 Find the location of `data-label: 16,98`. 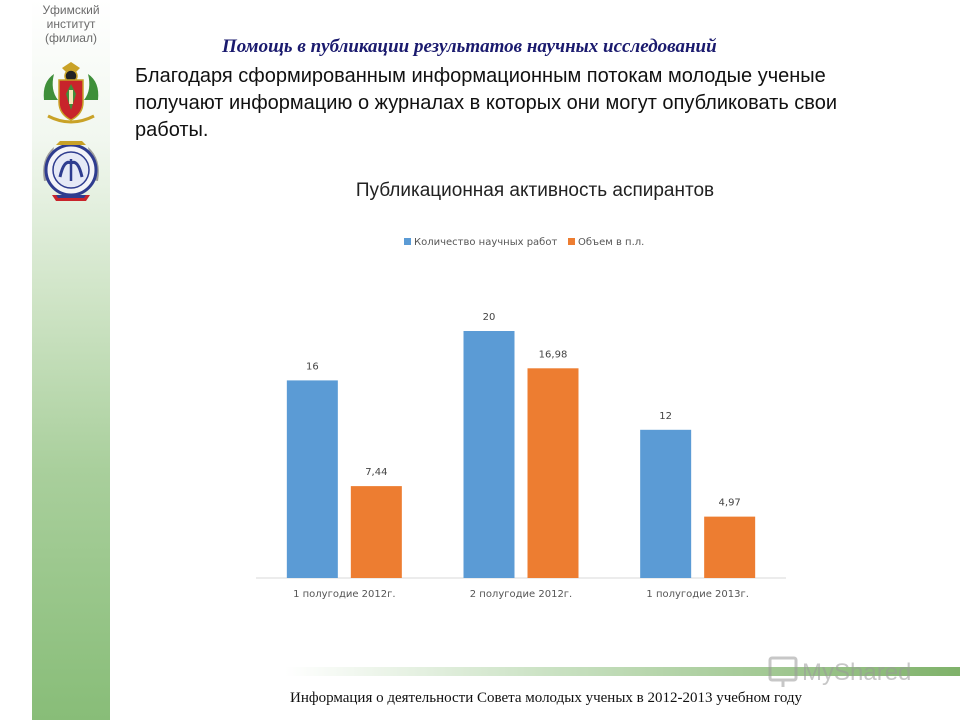

data-label: 16,98 is located at coordinates (553, 354).